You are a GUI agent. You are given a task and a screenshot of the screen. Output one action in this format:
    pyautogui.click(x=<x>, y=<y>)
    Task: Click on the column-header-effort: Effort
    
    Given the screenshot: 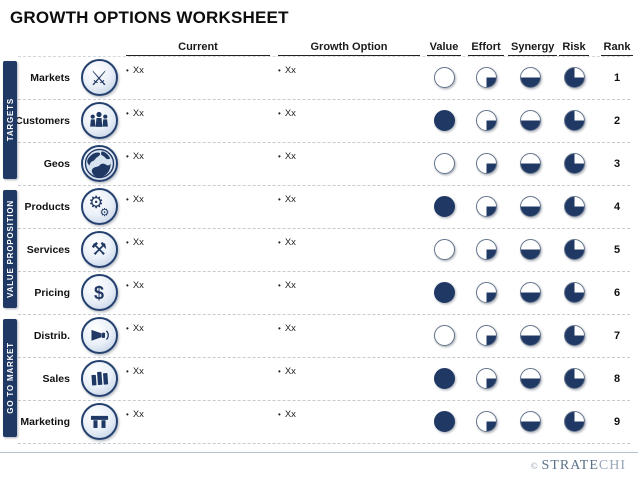 What is the action you would take?
    pyautogui.click(x=486, y=48)
    